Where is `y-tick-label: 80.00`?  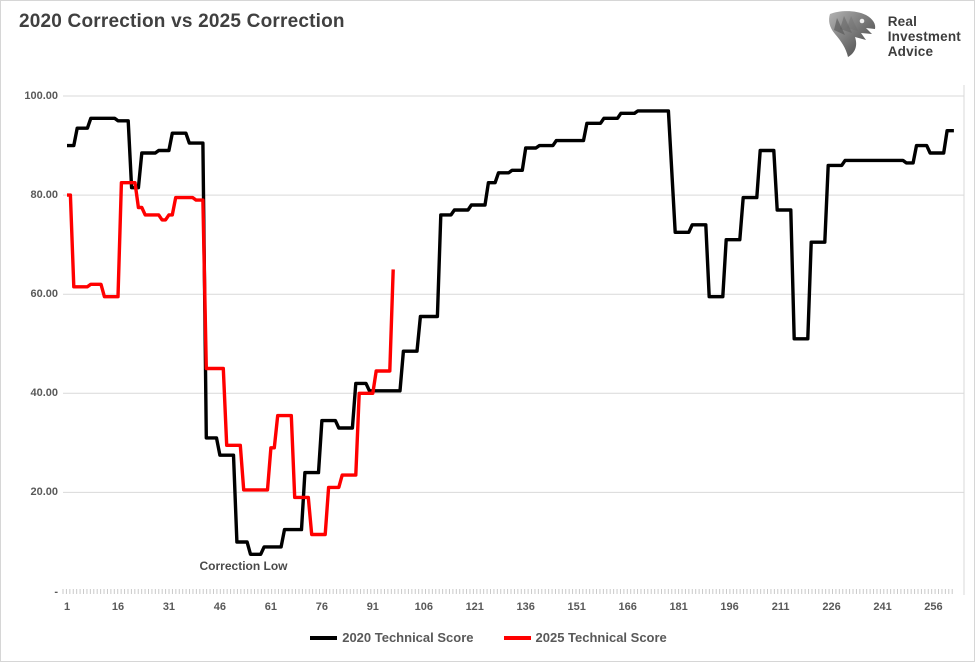 y-tick-label: 80.00 is located at coordinates (44, 195).